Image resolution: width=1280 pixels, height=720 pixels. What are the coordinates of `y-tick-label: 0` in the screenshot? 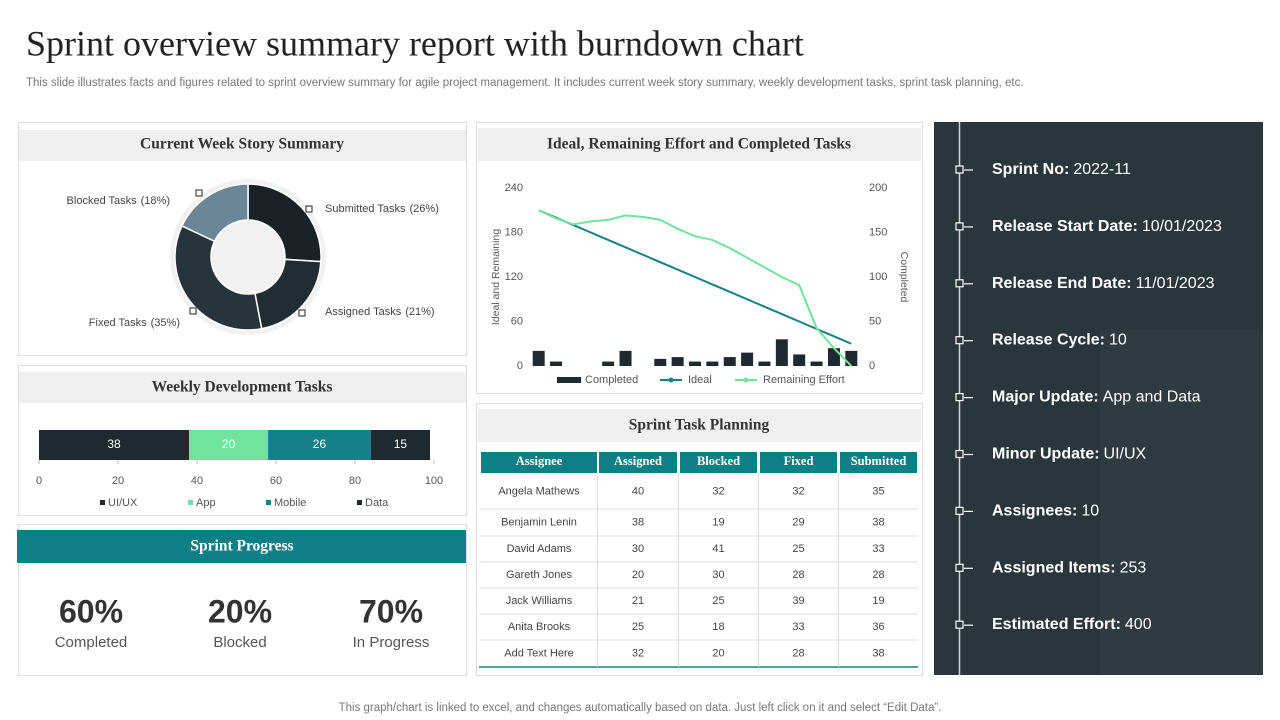 It's located at (520, 366).